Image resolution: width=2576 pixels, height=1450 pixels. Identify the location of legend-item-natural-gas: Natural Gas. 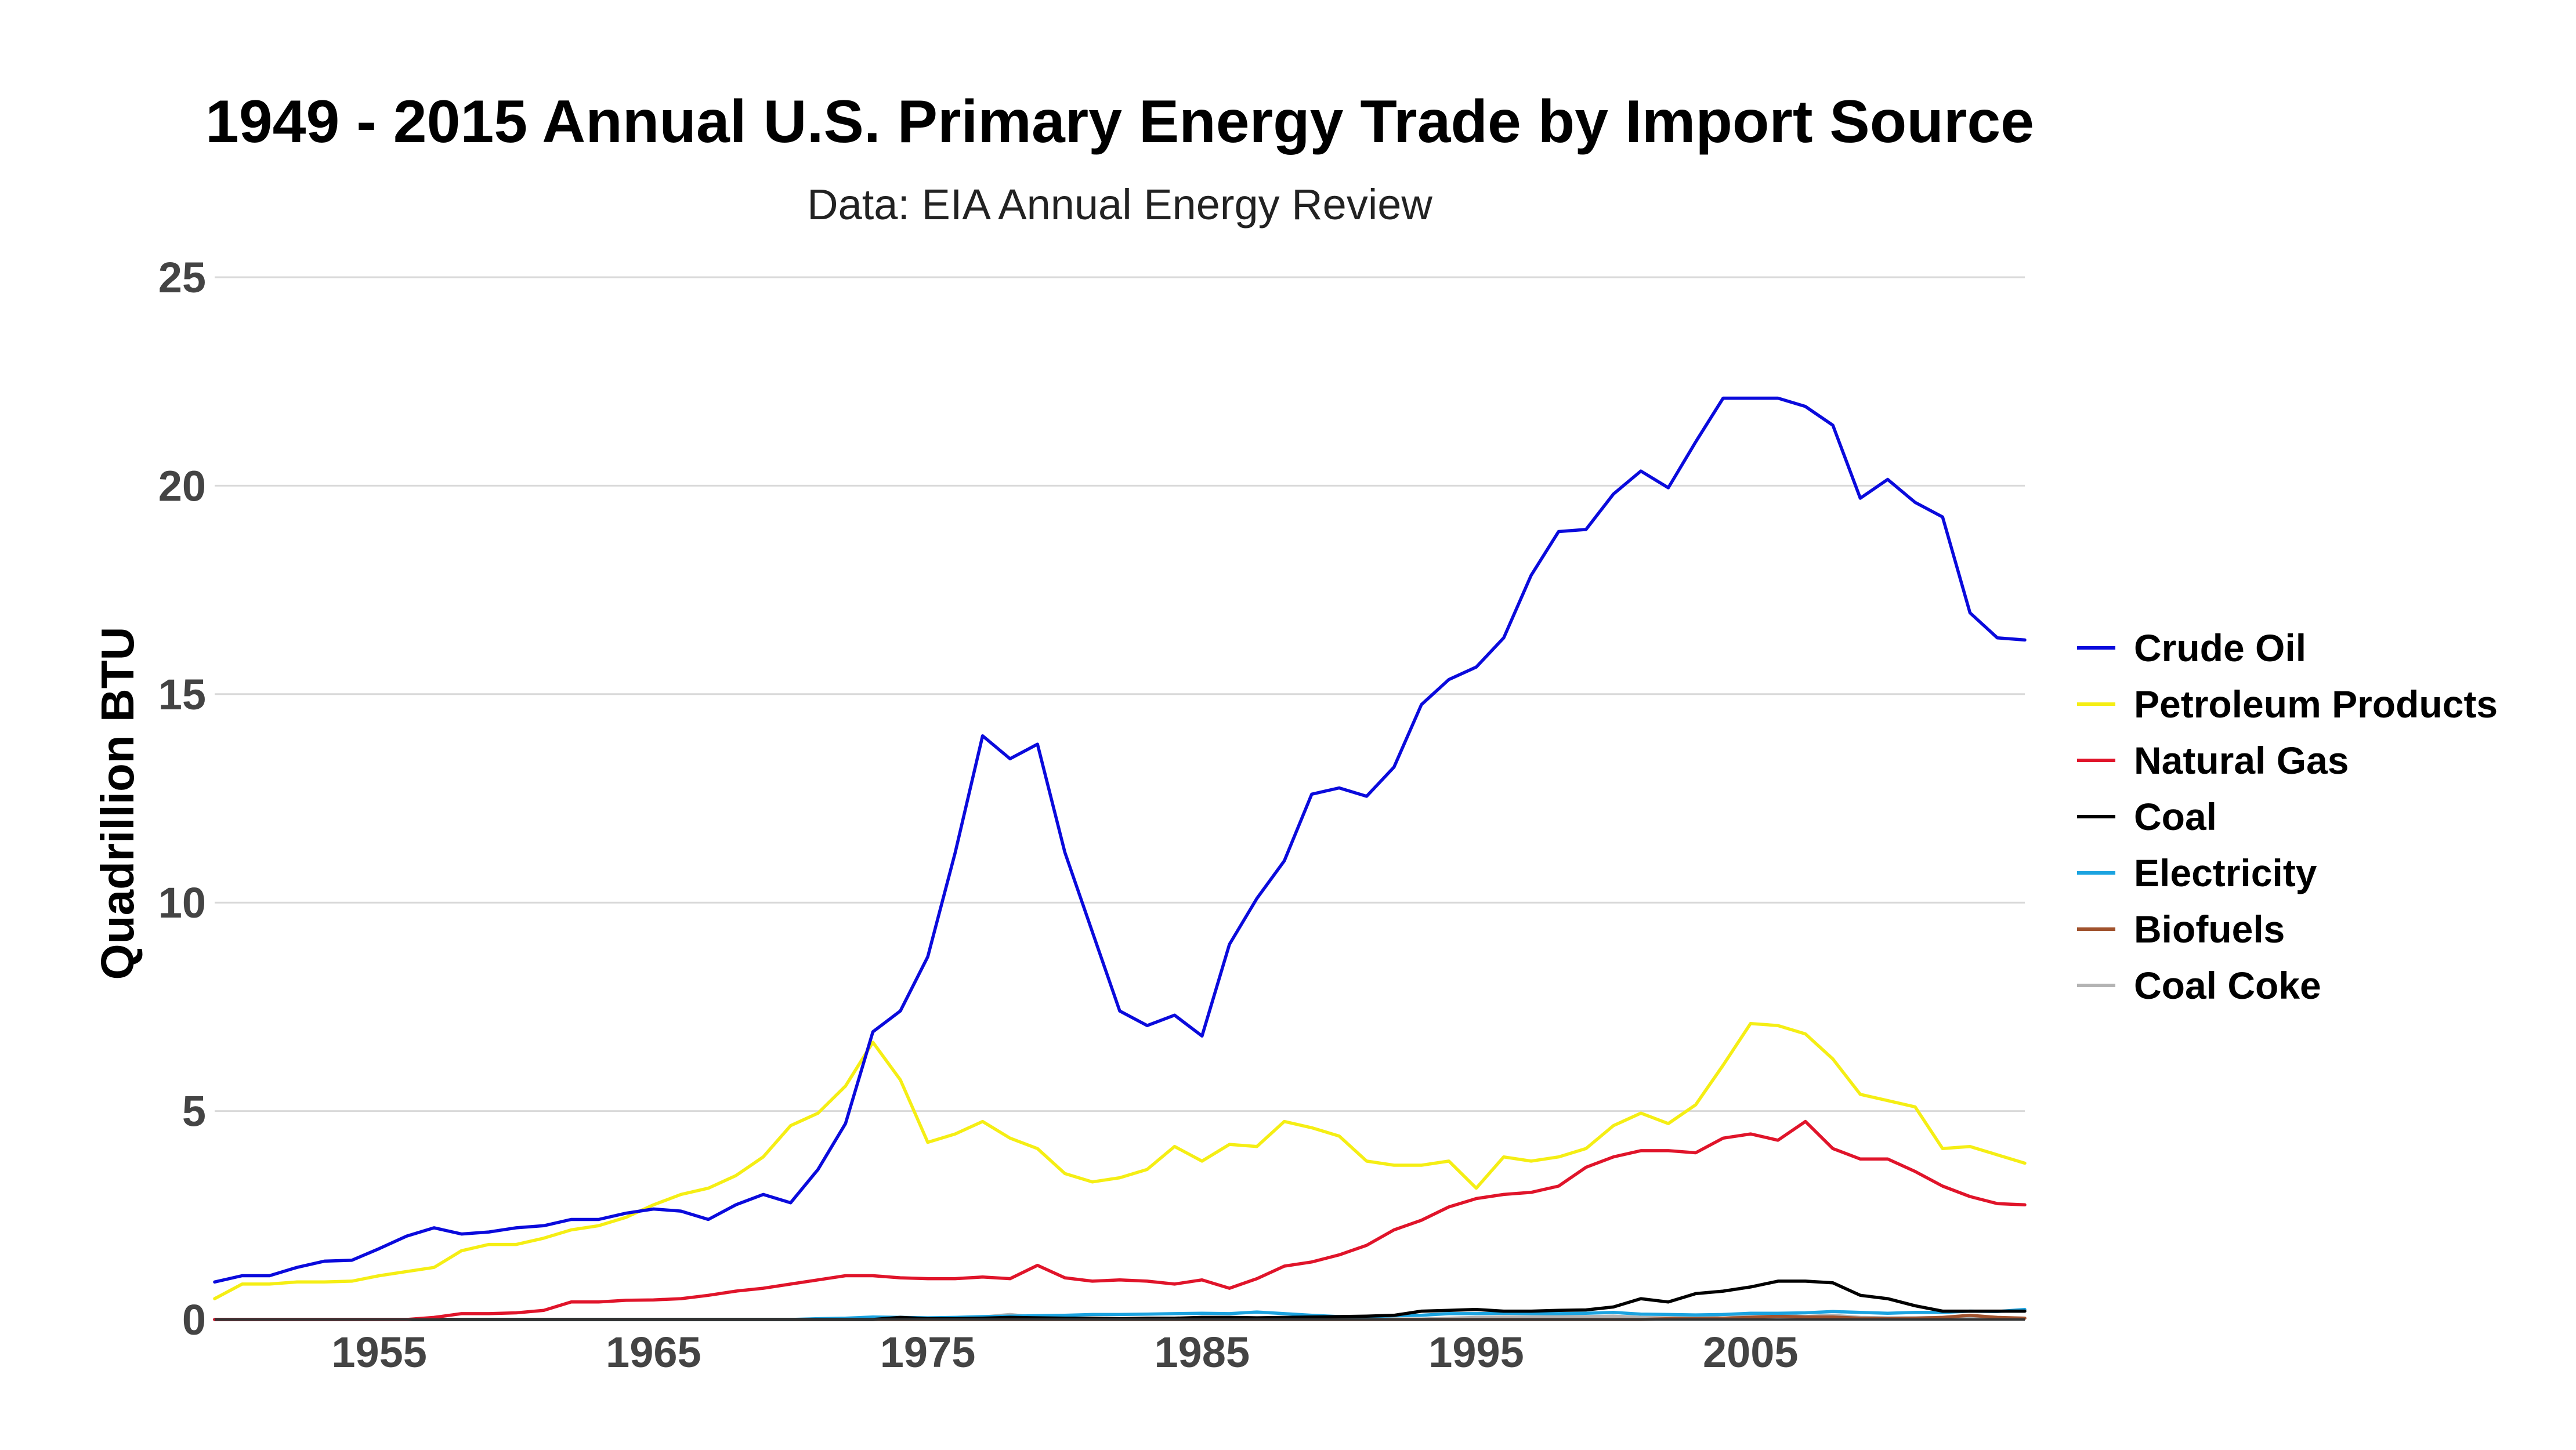
(2213, 760).